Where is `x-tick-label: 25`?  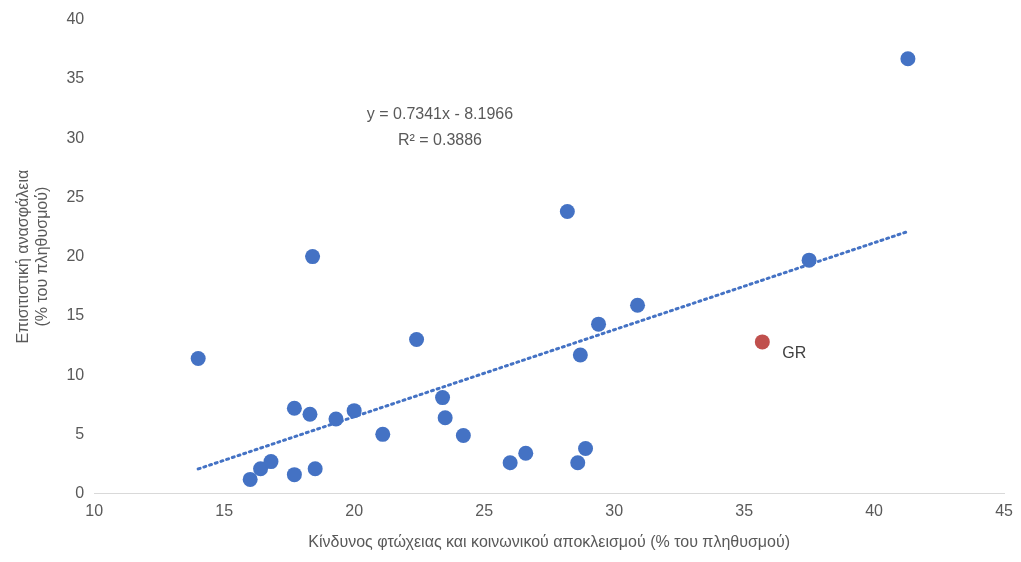
x-tick-label: 25 is located at coordinates (484, 510).